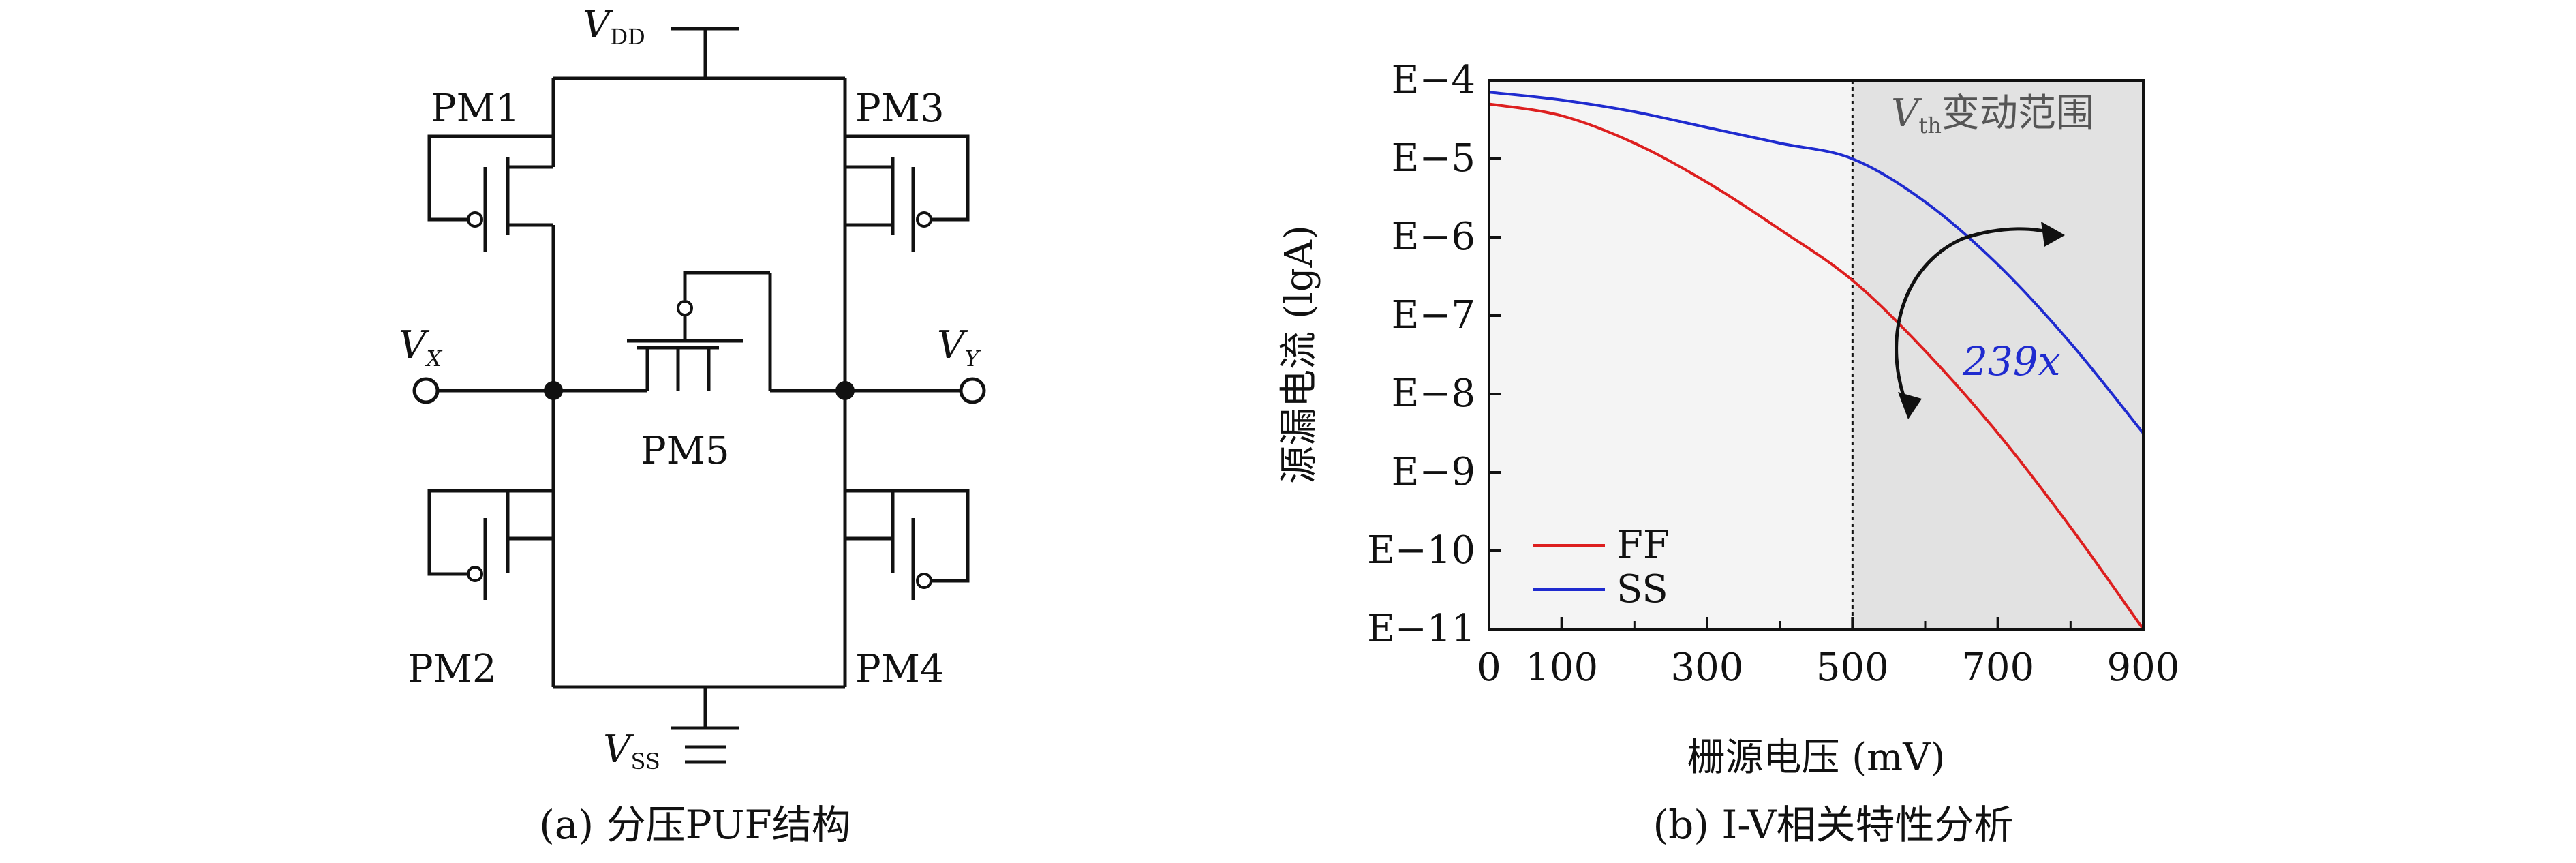 The height and width of the screenshot is (863, 2576). What do you see at coordinates (2011, 361) in the screenshot?
I see `ratio-label: 239x` at bounding box center [2011, 361].